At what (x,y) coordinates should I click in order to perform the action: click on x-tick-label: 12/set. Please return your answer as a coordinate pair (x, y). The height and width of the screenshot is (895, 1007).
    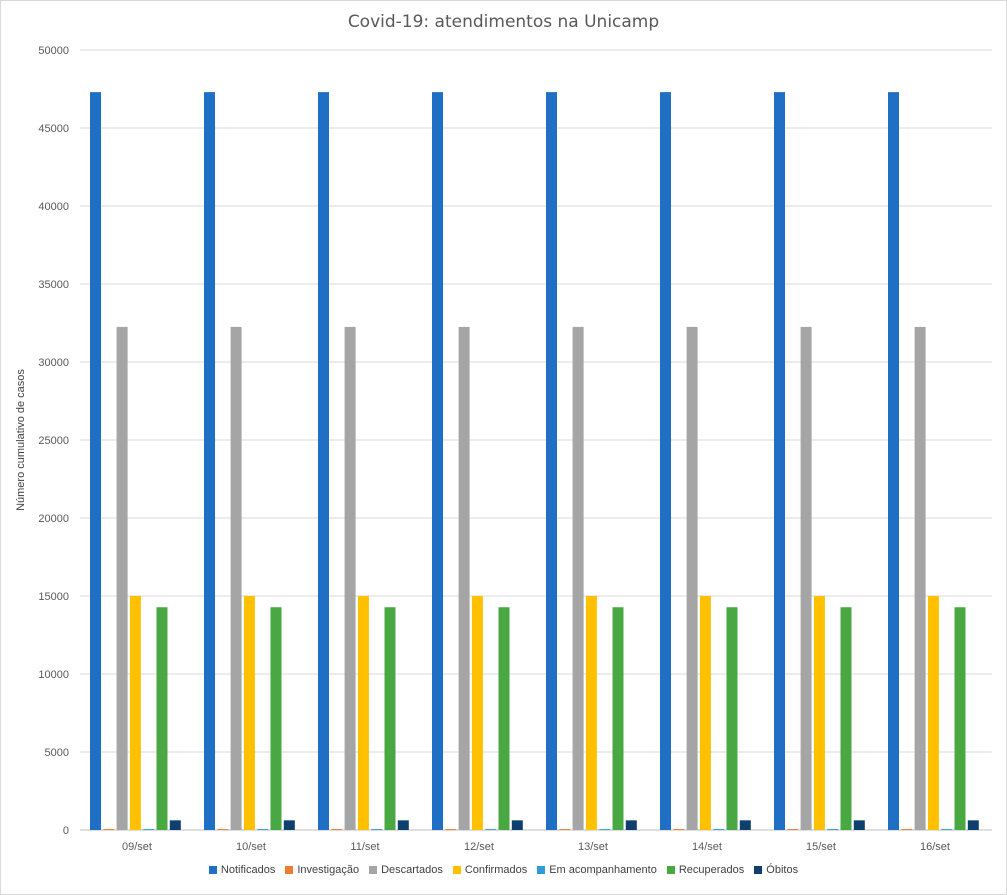
    Looking at the image, I should click on (479, 847).